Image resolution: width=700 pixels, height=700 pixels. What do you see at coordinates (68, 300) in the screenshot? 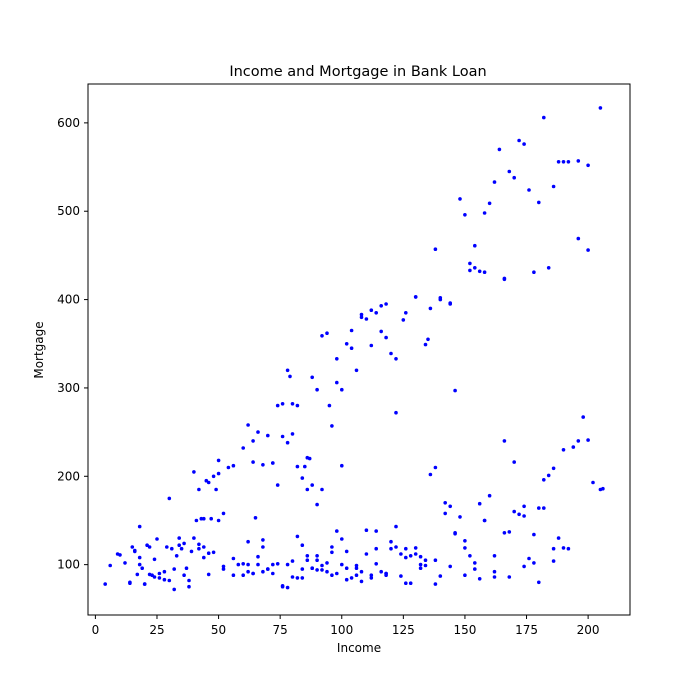
I see `y-tick-label: 400` at bounding box center [68, 300].